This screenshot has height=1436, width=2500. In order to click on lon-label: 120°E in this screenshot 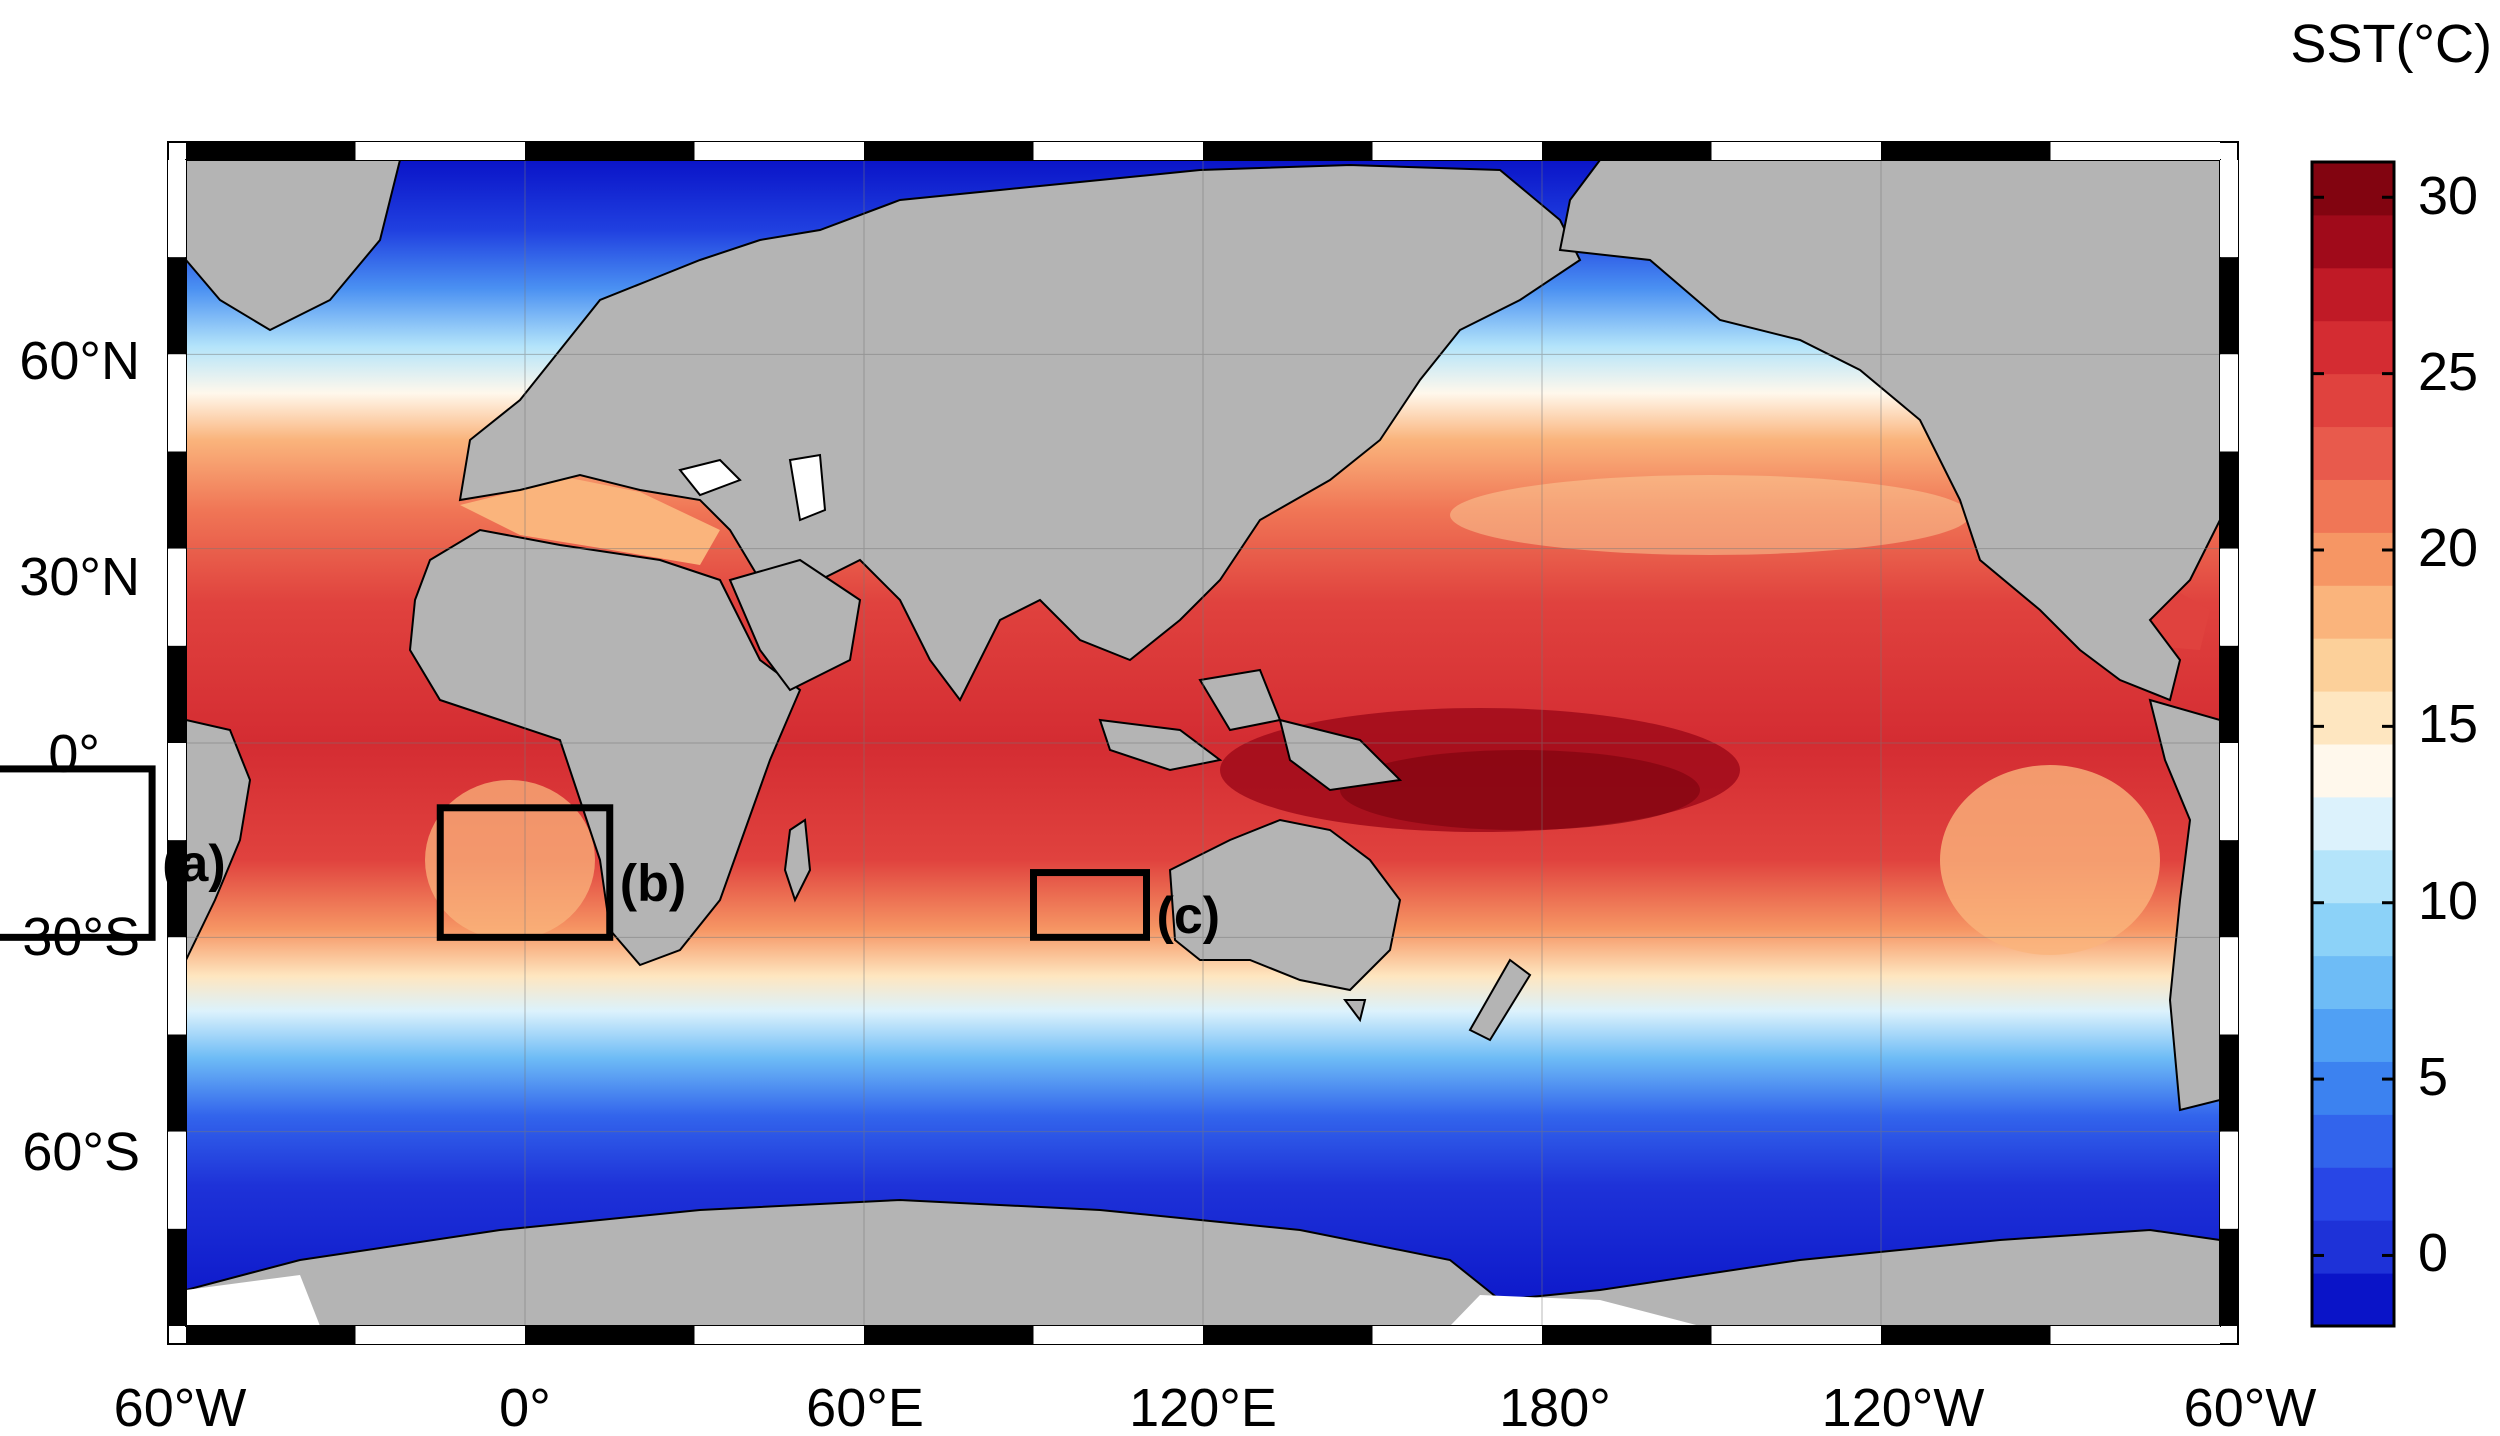, I will do `click(1203, 1407)`.